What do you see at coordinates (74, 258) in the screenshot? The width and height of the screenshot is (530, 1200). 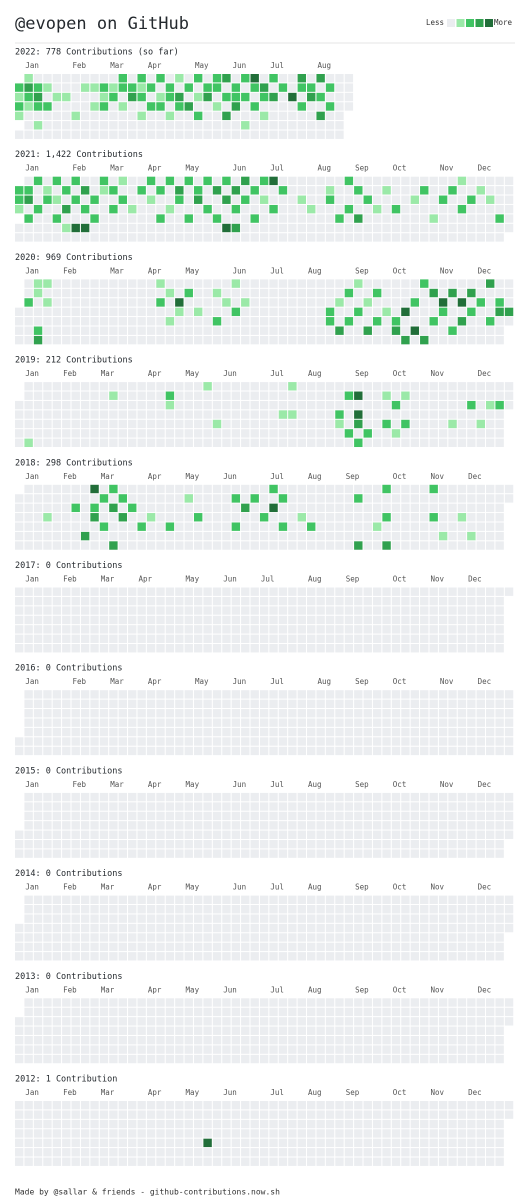 I see `year-title: 2020: 969 Contributions` at bounding box center [74, 258].